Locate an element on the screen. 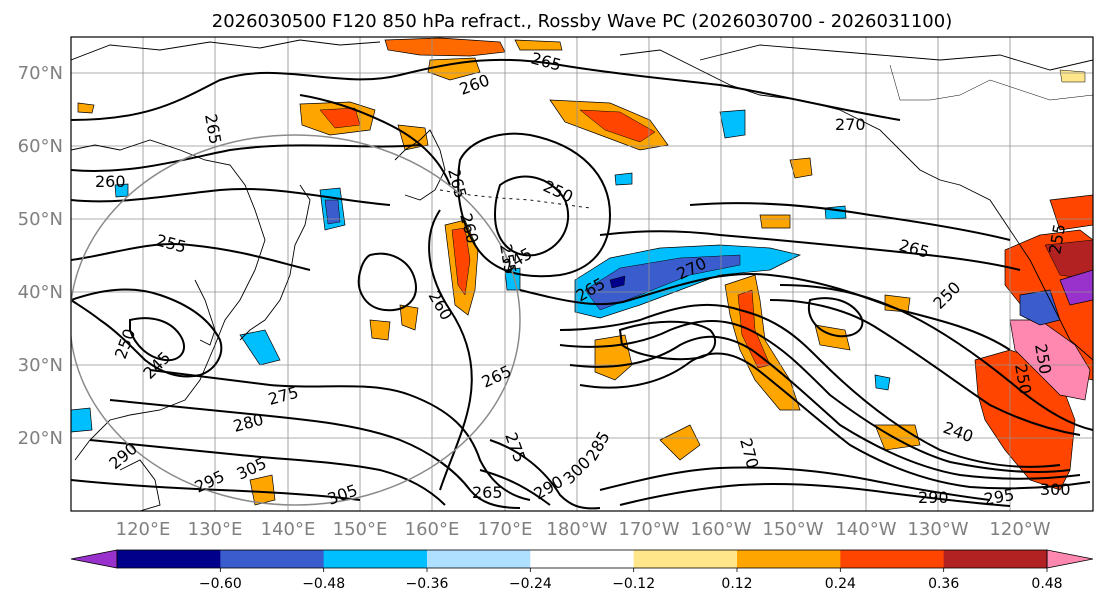 The width and height of the screenshot is (1105, 604). philippines-coastline is located at coordinates (140, 485).